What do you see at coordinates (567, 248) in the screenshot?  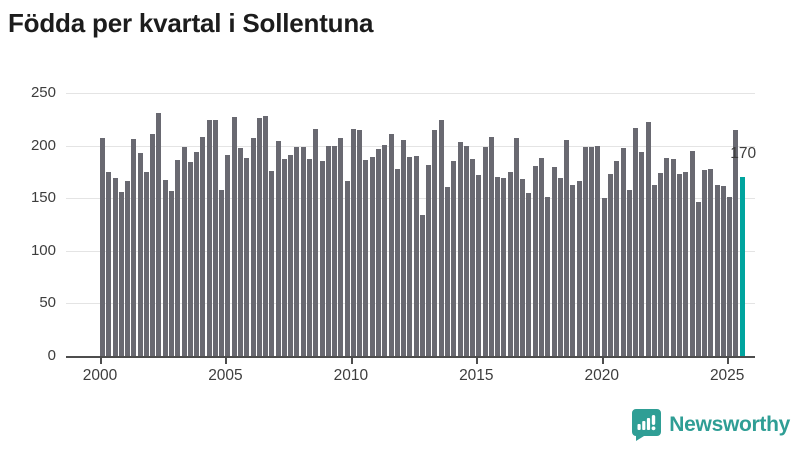 I see `bar-2018-q3` at bounding box center [567, 248].